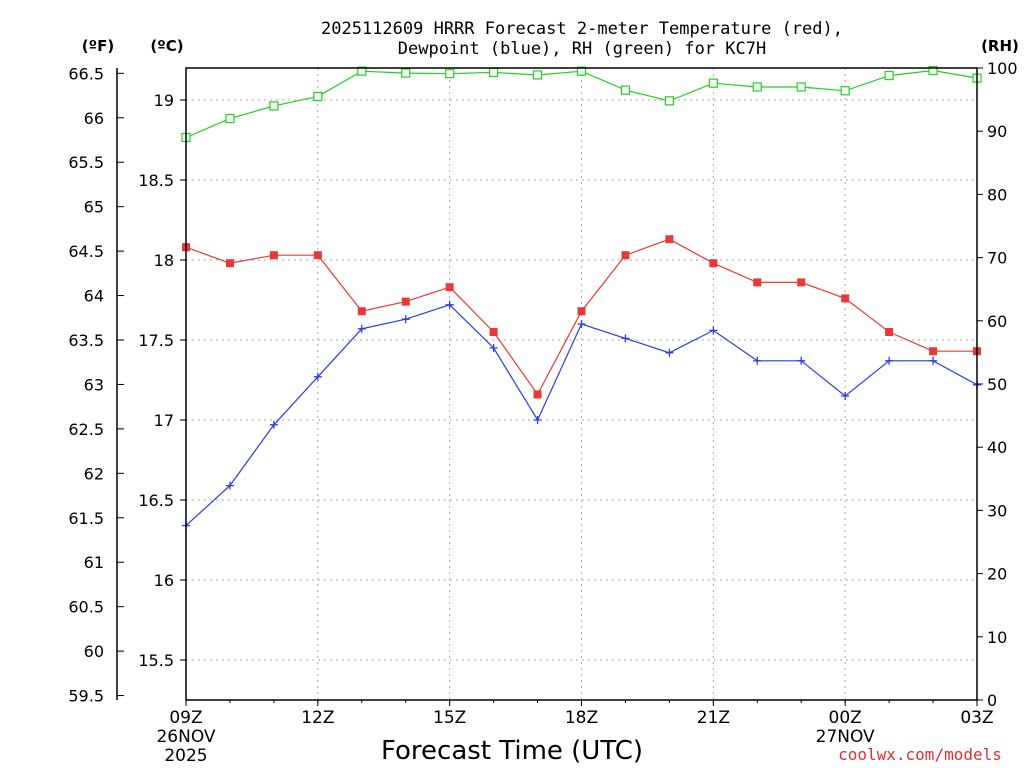 The image size is (1024, 768). What do you see at coordinates (156, 180) in the screenshot?
I see `celsius-tick-label-6: 18.5` at bounding box center [156, 180].